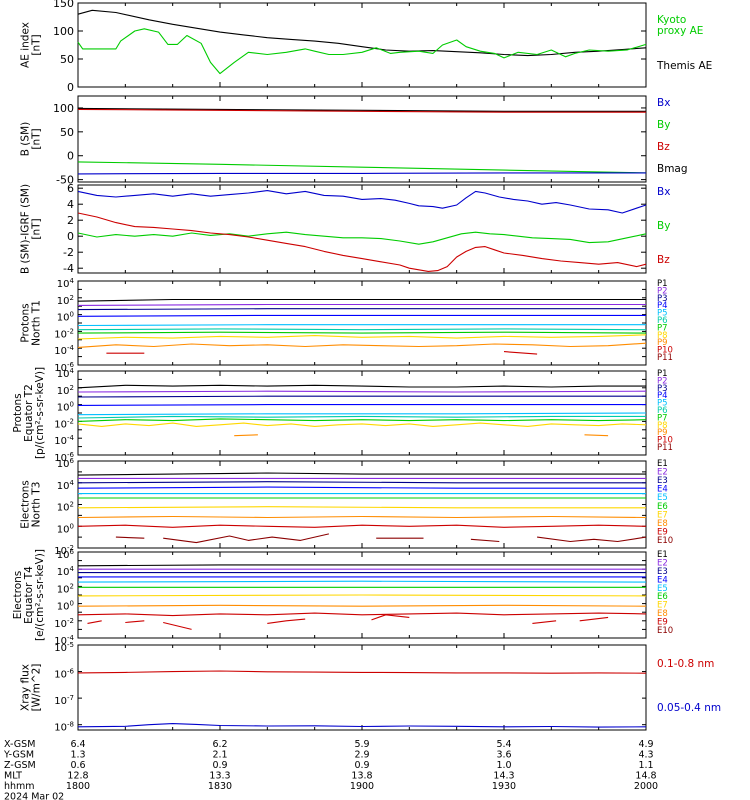  Describe the element at coordinates (663, 125) in the screenshot. I see `legend-entry-bsm: By` at that location.